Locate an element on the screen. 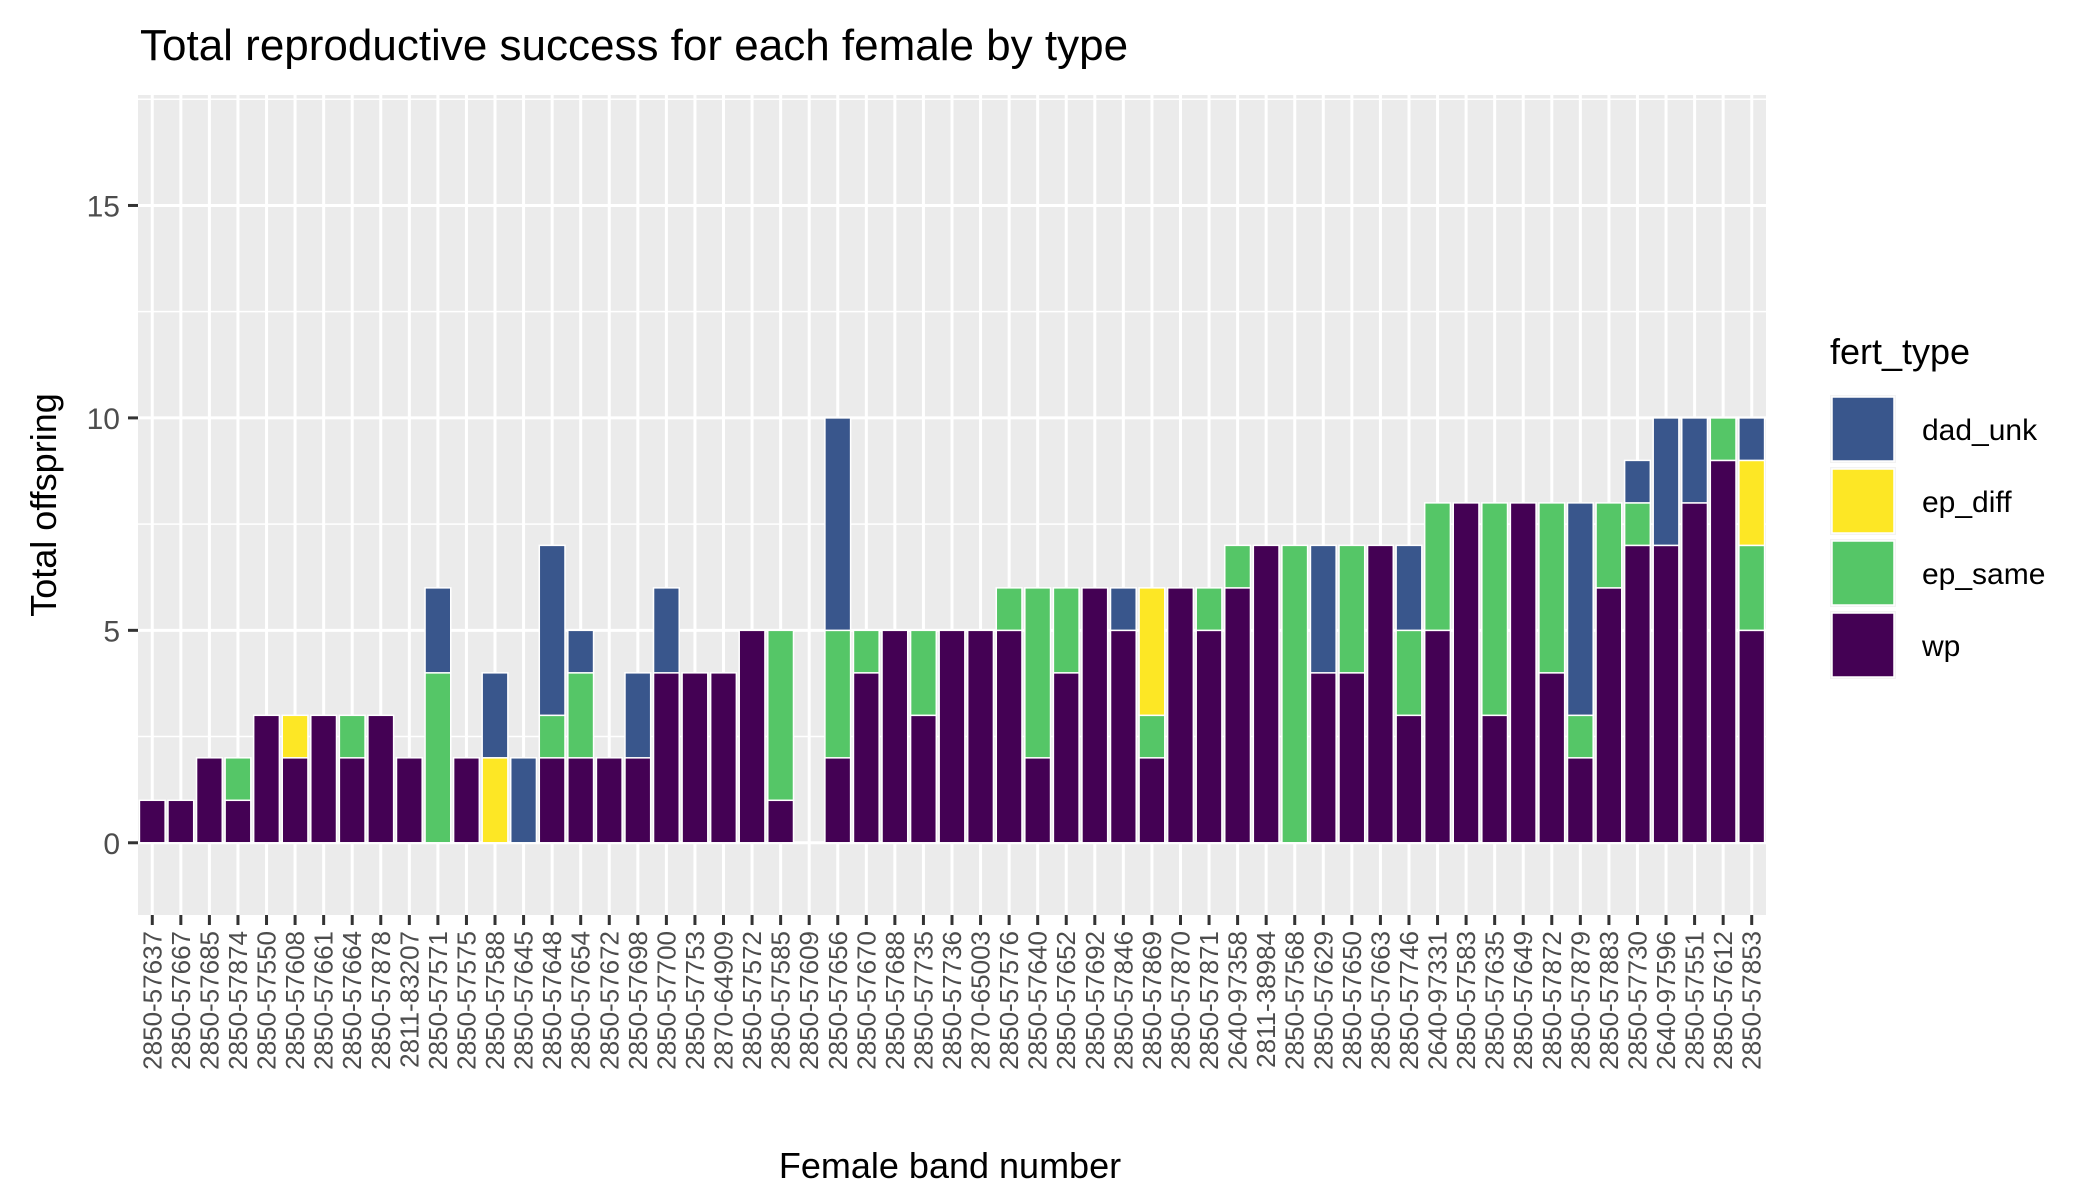  x-tick-label: 2850-57730 is located at coordinates (1637, 1000).